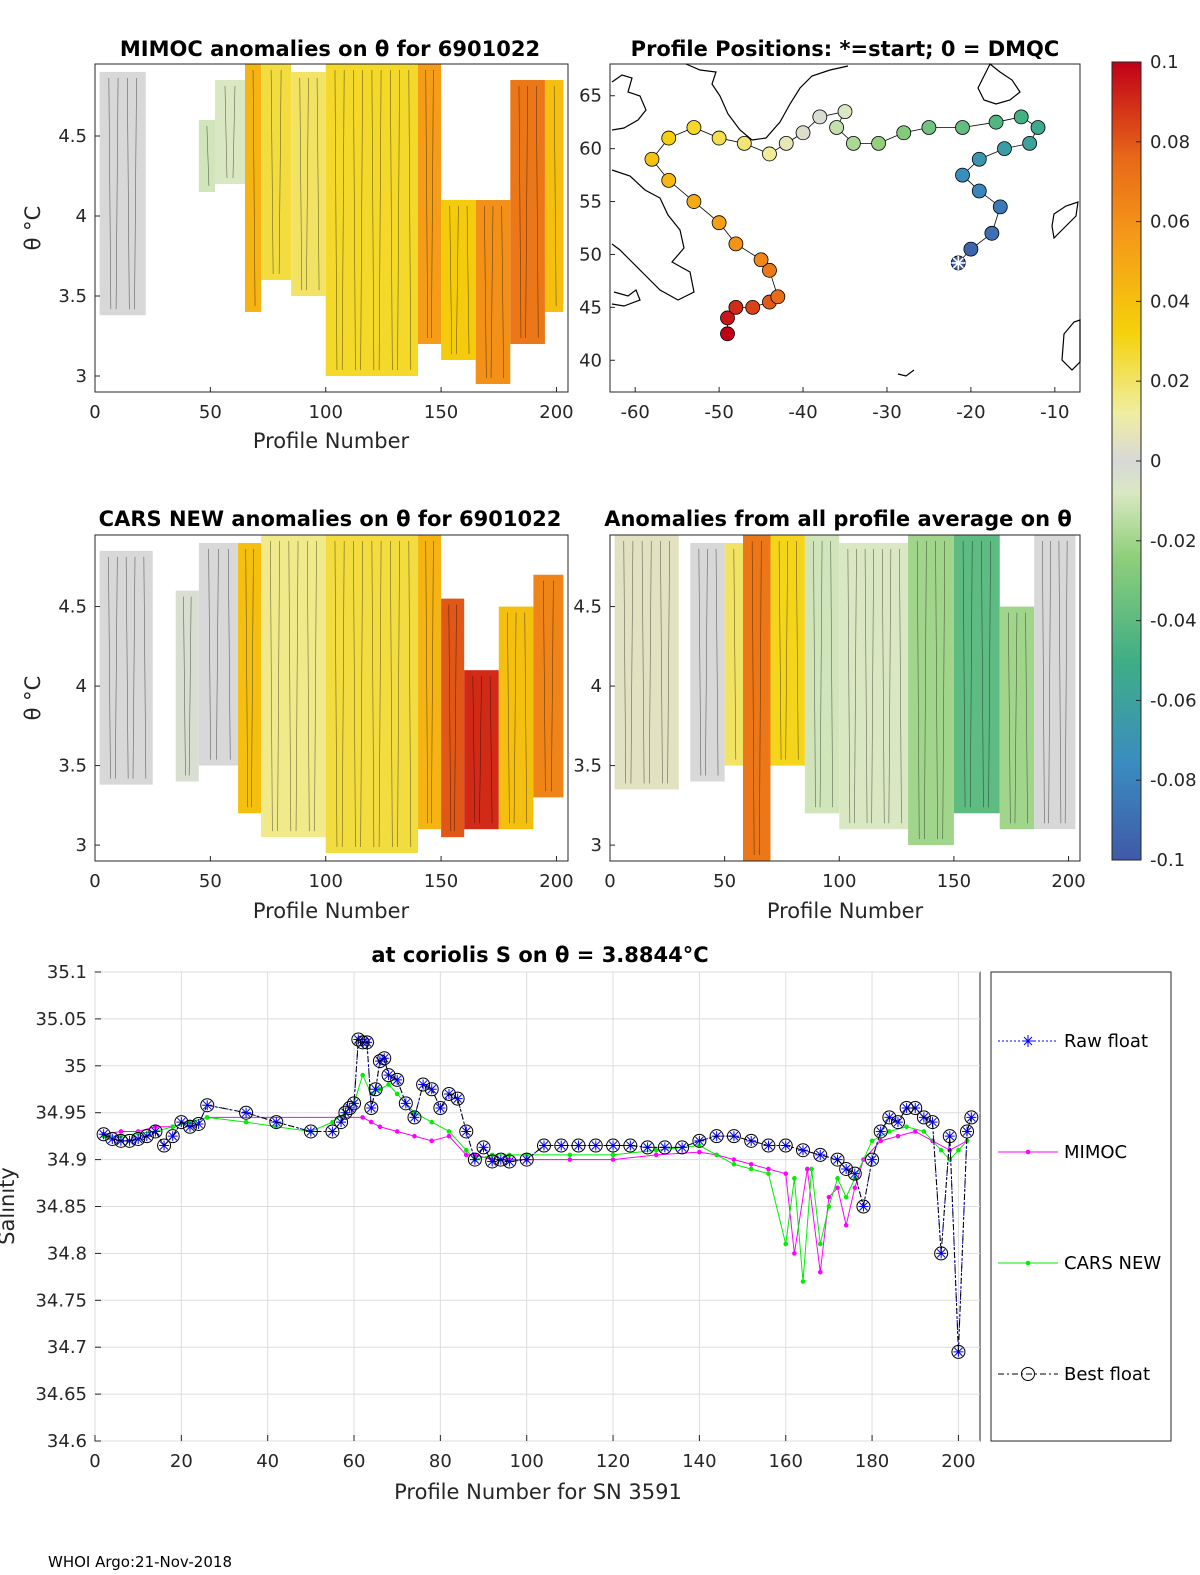 The width and height of the screenshot is (1200, 1575). What do you see at coordinates (699, 1461) in the screenshot?
I see `salinity-x-tick-label: 140` at bounding box center [699, 1461].